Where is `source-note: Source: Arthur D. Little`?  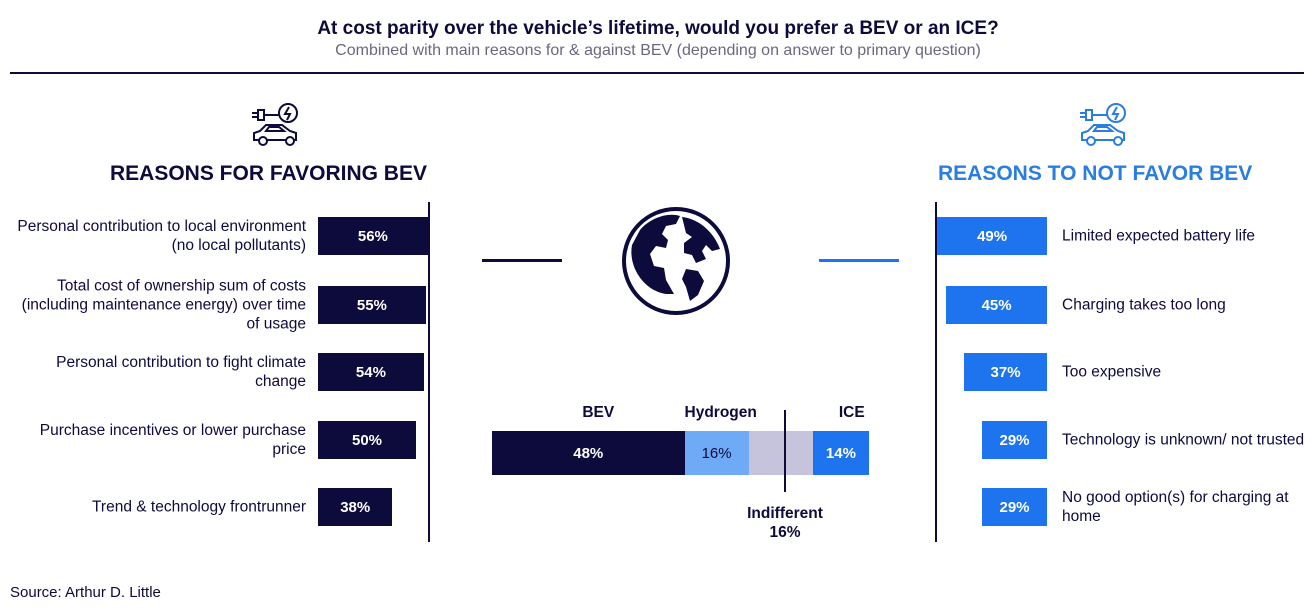
source-note: Source: Arthur D. Little is located at coordinates (85, 592).